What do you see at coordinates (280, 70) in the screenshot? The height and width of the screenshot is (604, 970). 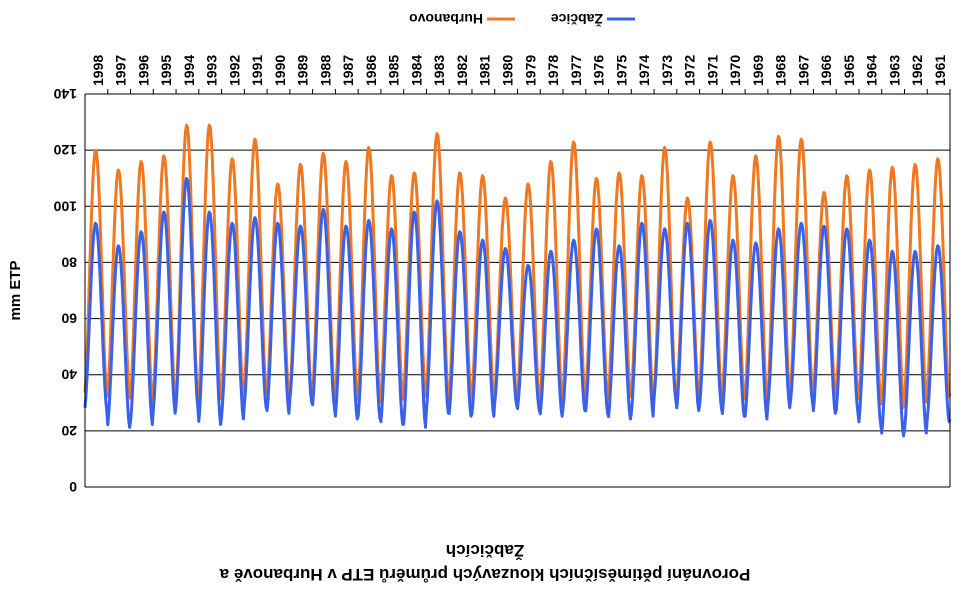 I see `x-tick-label: 1990` at bounding box center [280, 70].